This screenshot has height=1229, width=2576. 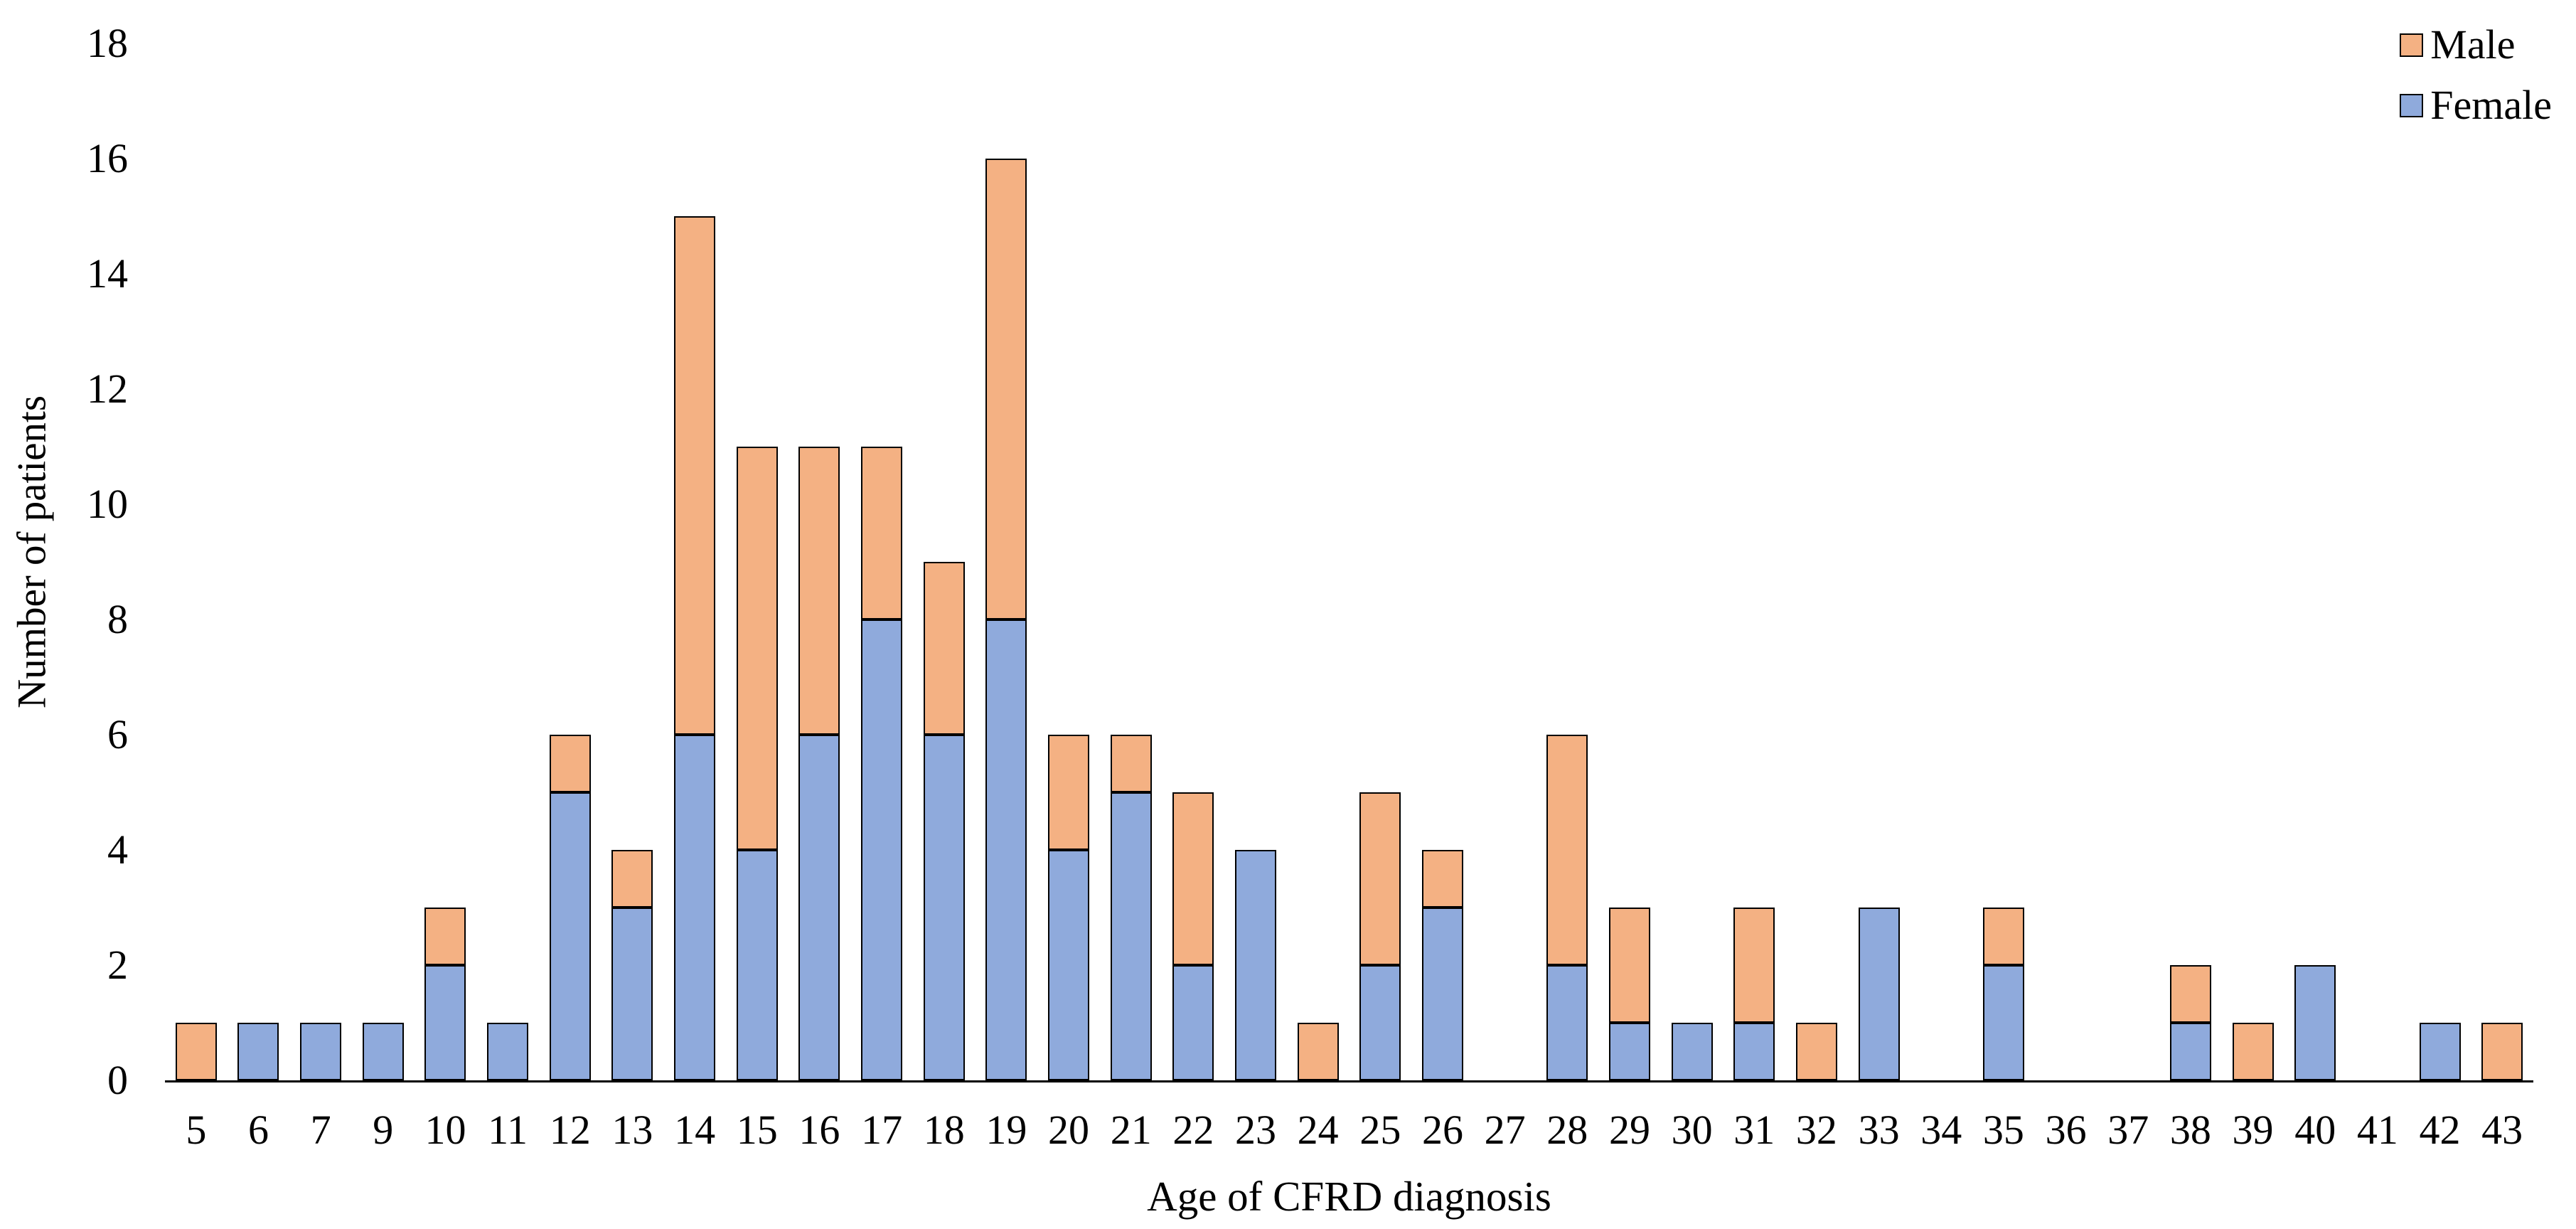 What do you see at coordinates (2473, 44) in the screenshot?
I see `legend-label: Male` at bounding box center [2473, 44].